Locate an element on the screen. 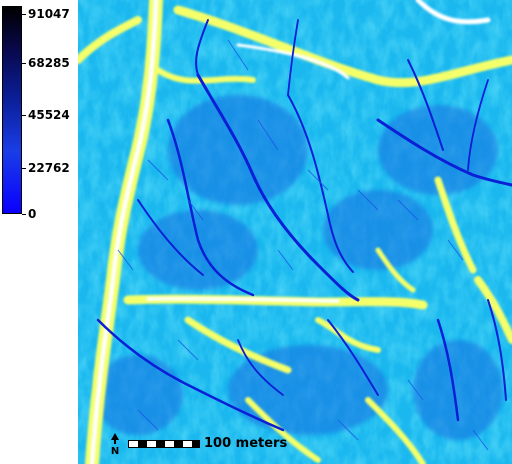 This screenshot has height=464, width=512. scale-bar: N 100 meters is located at coordinates (208, 444).